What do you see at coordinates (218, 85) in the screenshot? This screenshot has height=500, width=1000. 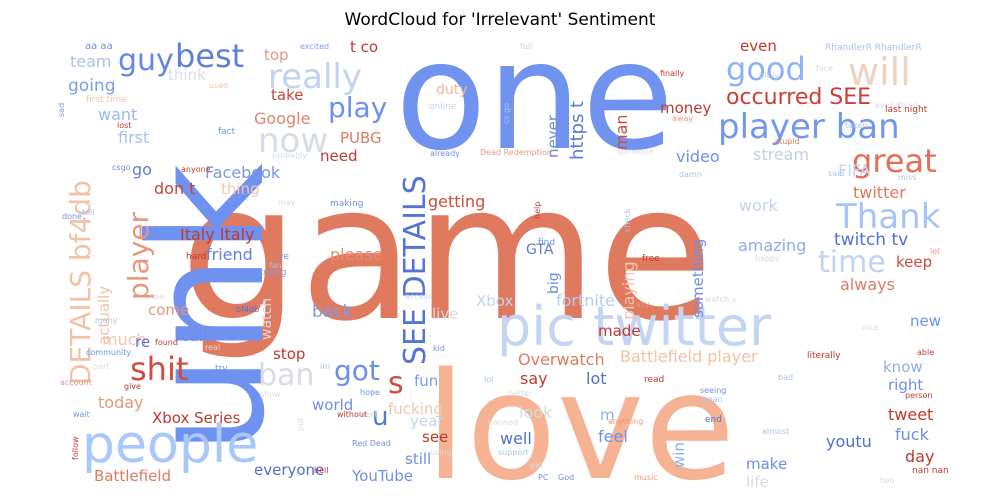 I see `word-used: used` at bounding box center [218, 85].